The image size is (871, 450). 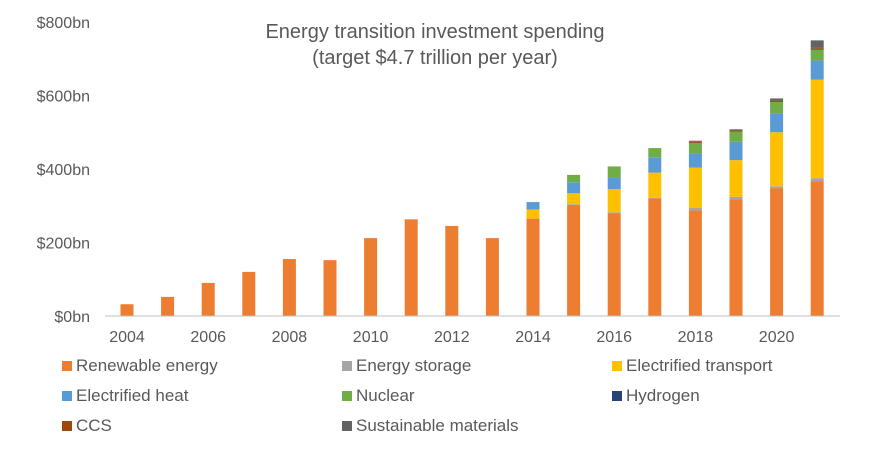 I want to click on legend-label: Nuclear, so click(x=385, y=395).